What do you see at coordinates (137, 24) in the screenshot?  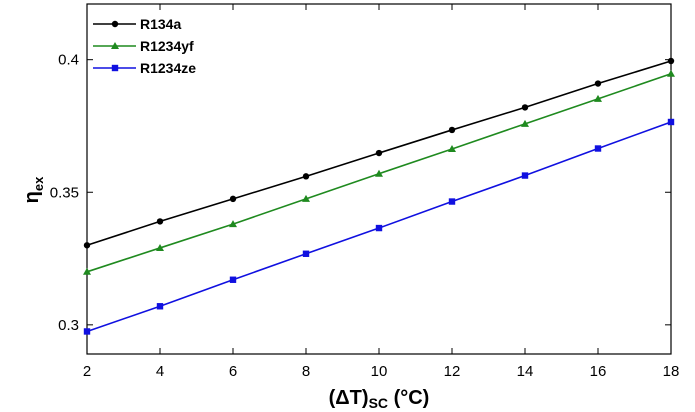 I see `legend-item: R134a` at bounding box center [137, 24].